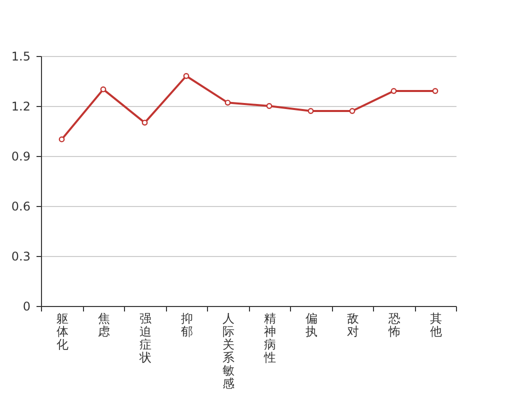  What do you see at coordinates (311, 325) in the screenshot?
I see `x-tick-label: 偏执` at bounding box center [311, 325].